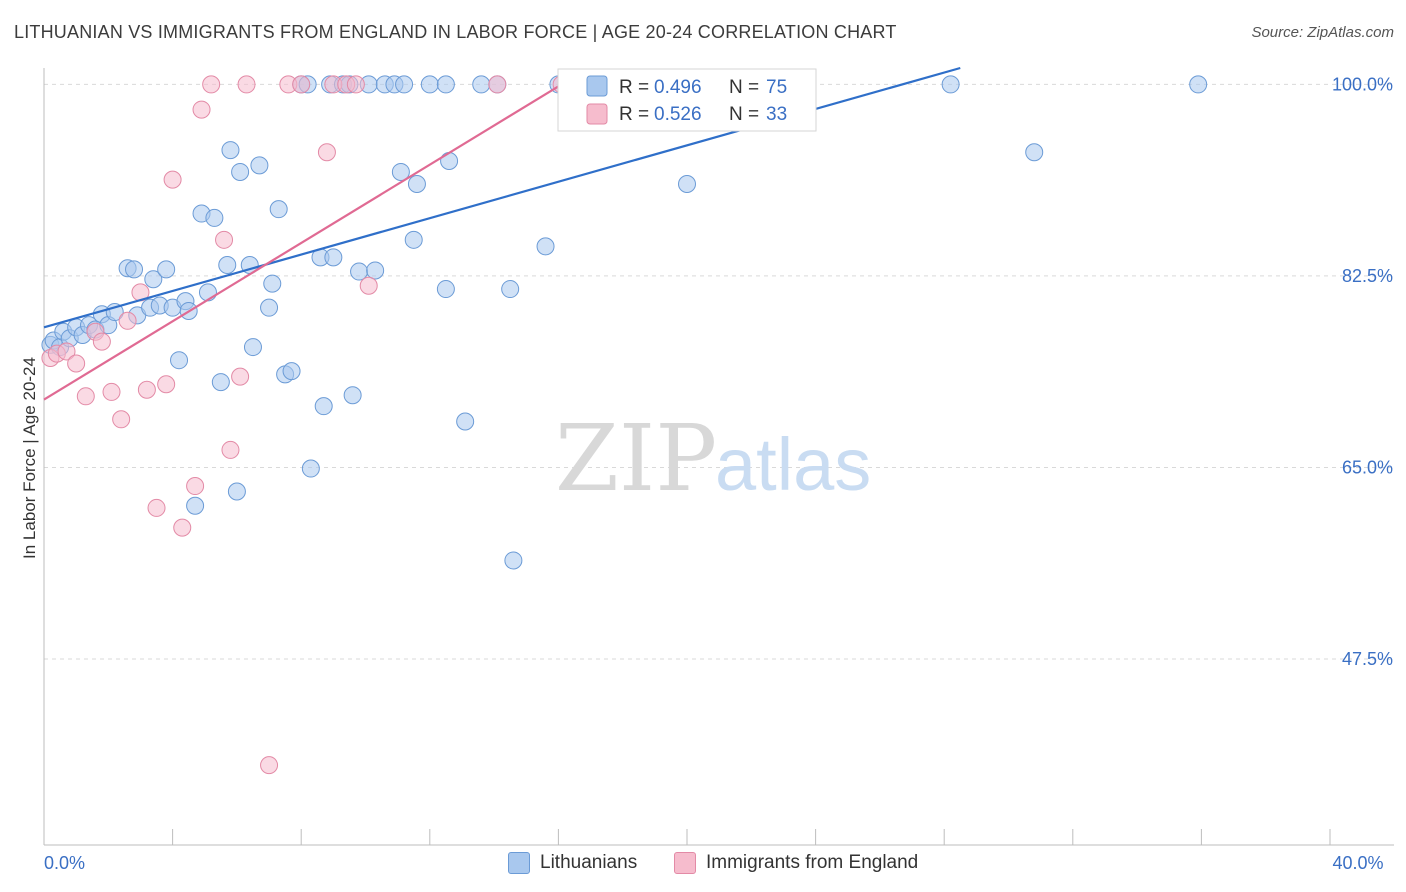  Describe the element at coordinates (64, 863) in the screenshot. I see `x-tick-label: 0.0%` at that location.